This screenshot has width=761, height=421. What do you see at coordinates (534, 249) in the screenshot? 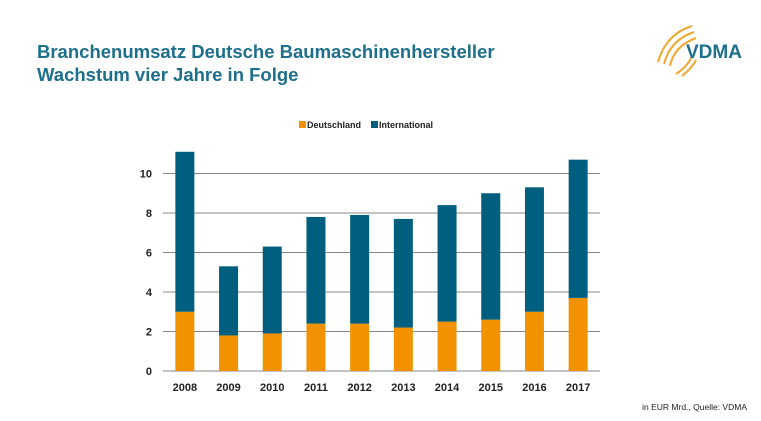
I see `bar-international-2016` at bounding box center [534, 249].